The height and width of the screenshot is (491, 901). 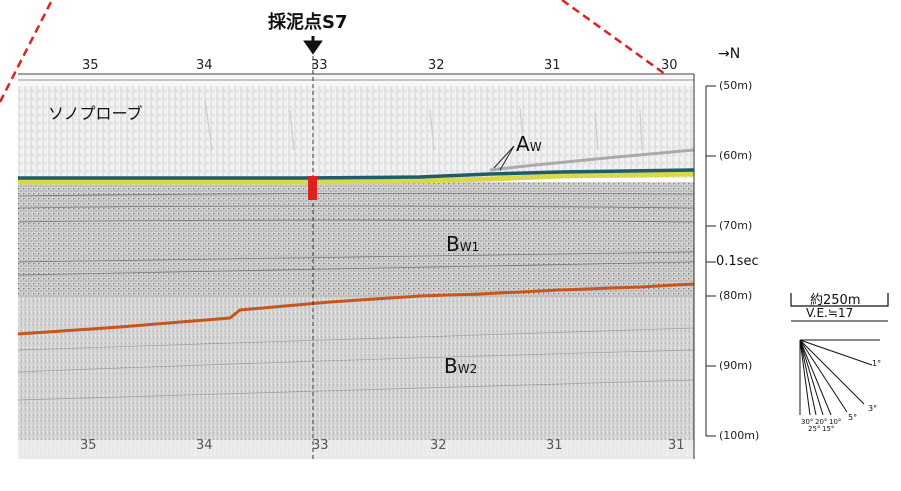 I want to click on core-marker, so click(x=312, y=188).